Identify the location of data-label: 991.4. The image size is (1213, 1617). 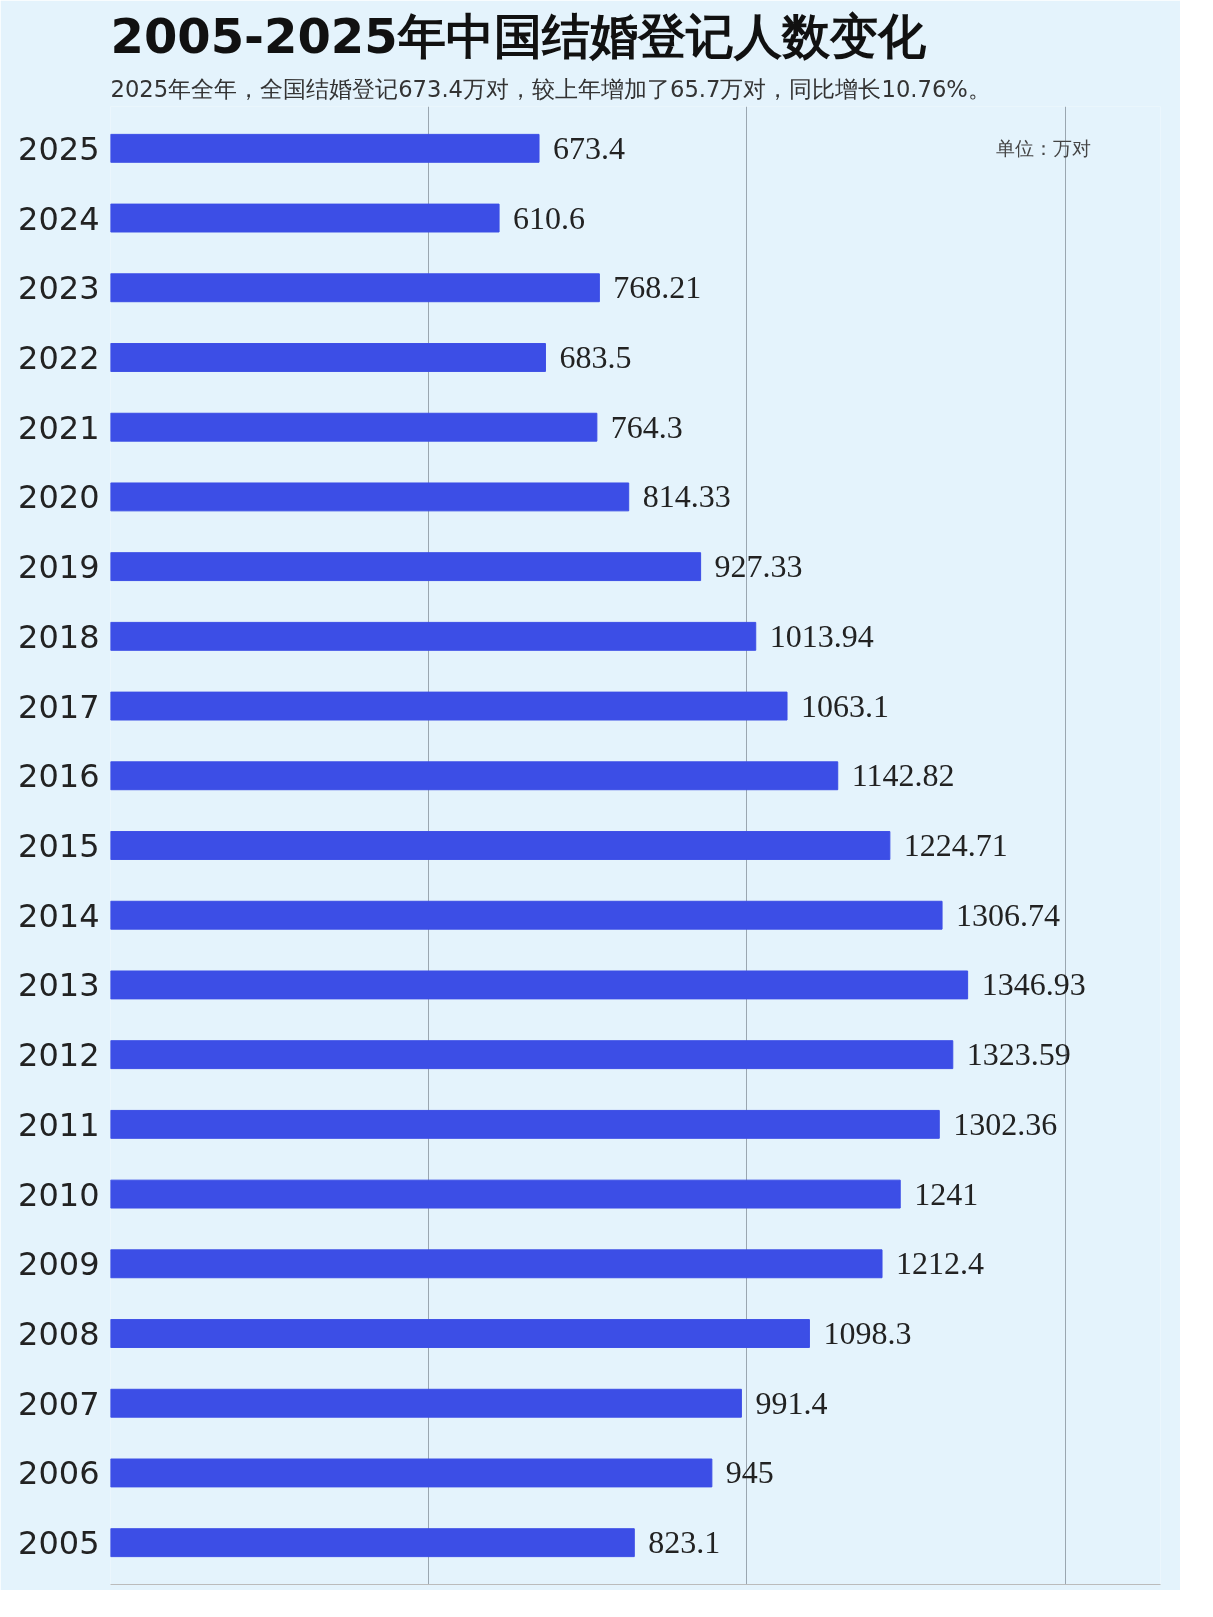
(791, 1402).